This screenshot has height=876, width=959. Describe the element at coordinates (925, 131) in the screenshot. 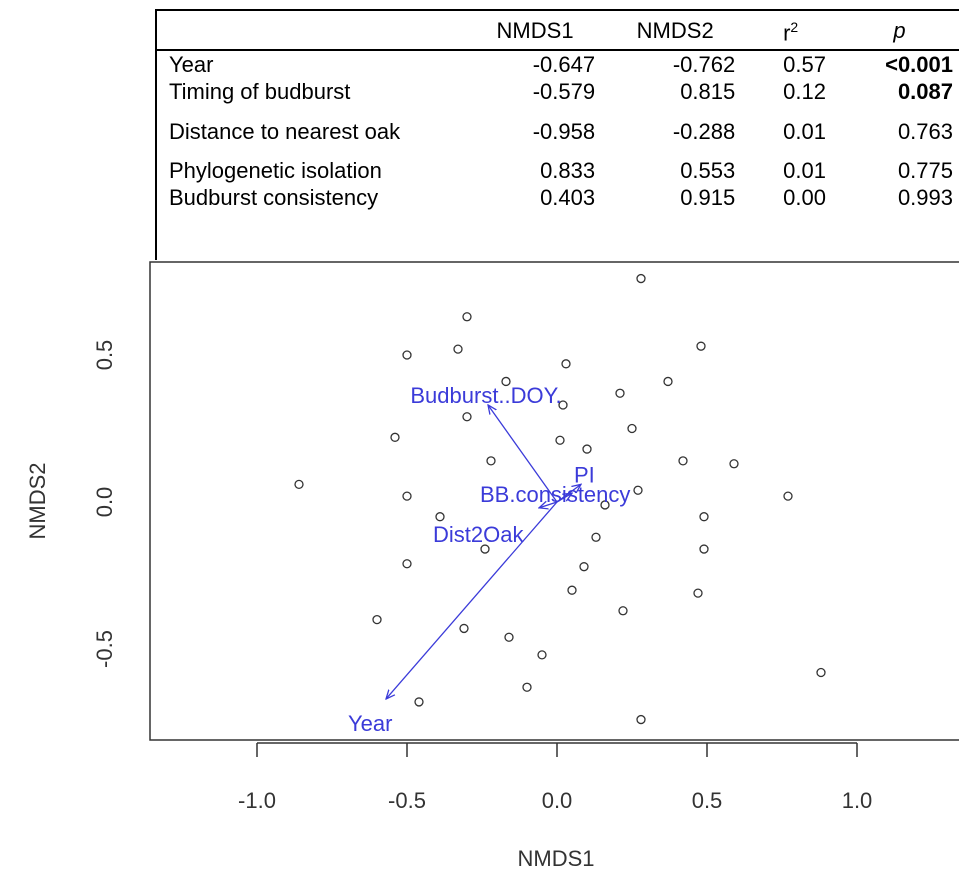

I see `cell-p: 0.763` at that location.